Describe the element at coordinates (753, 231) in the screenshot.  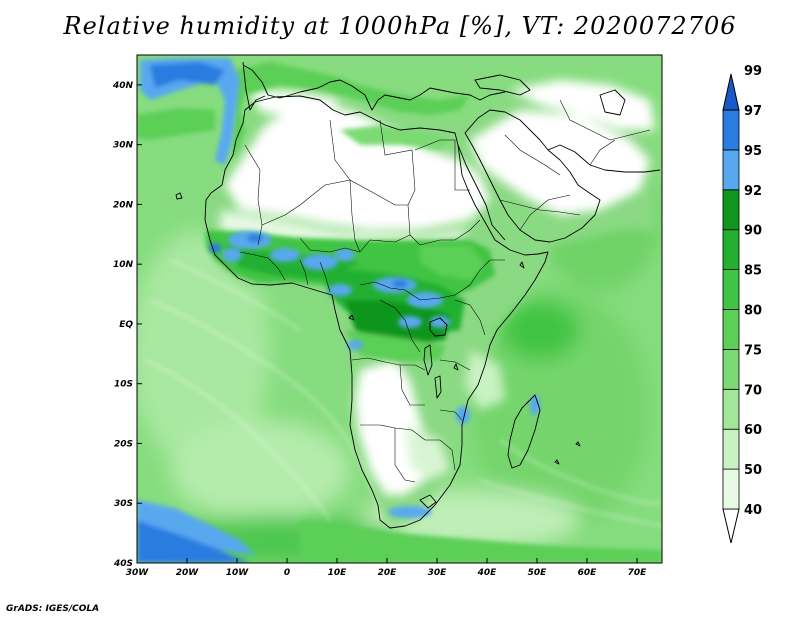
I see `colorbar-level-label: 90` at that location.